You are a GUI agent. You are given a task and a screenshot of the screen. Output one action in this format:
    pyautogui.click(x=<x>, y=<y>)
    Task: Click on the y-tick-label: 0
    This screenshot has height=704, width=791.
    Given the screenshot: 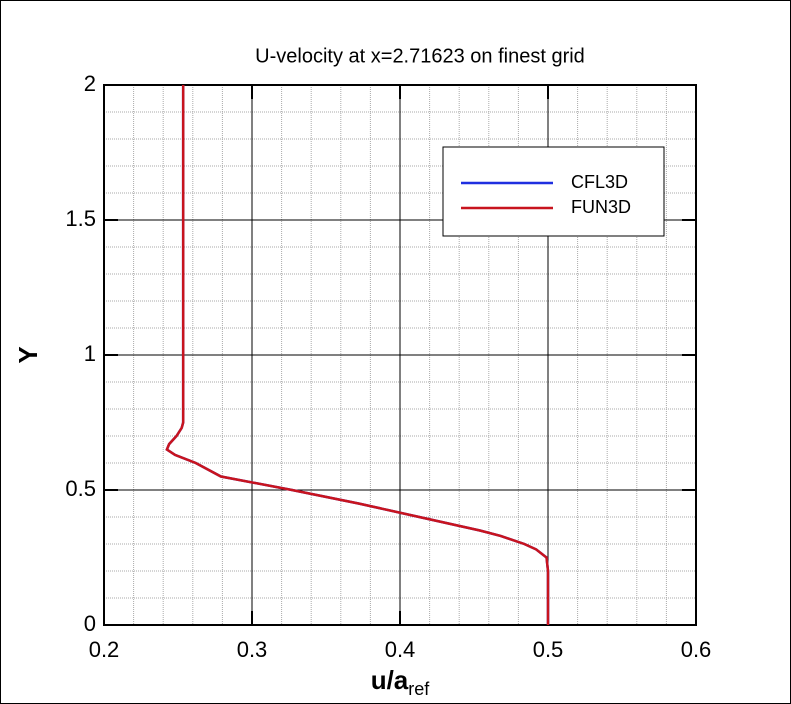 What is the action you would take?
    pyautogui.click(x=90, y=623)
    